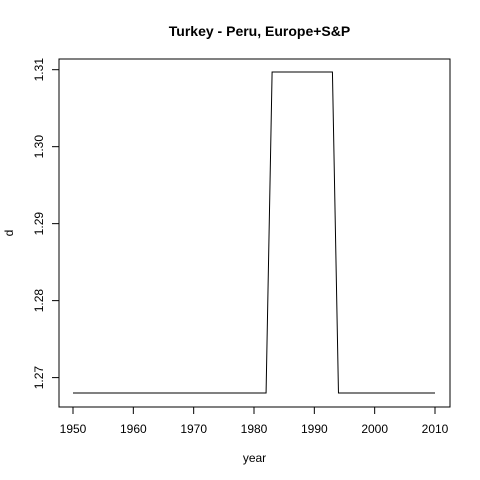  I want to click on y-tick-label: 1.31, so click(39, 70).